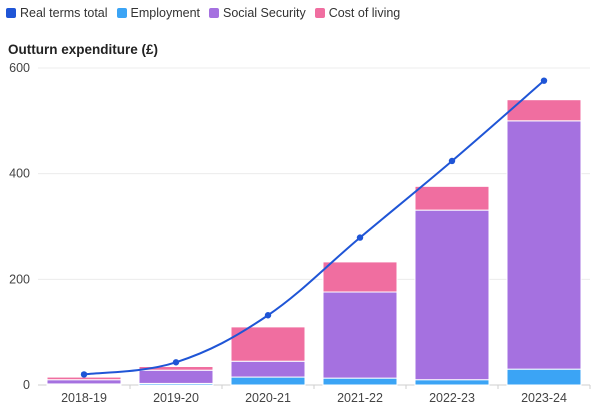  What do you see at coordinates (364, 13) in the screenshot?
I see `legend-label-cost-of-living: Cost of living` at bounding box center [364, 13].